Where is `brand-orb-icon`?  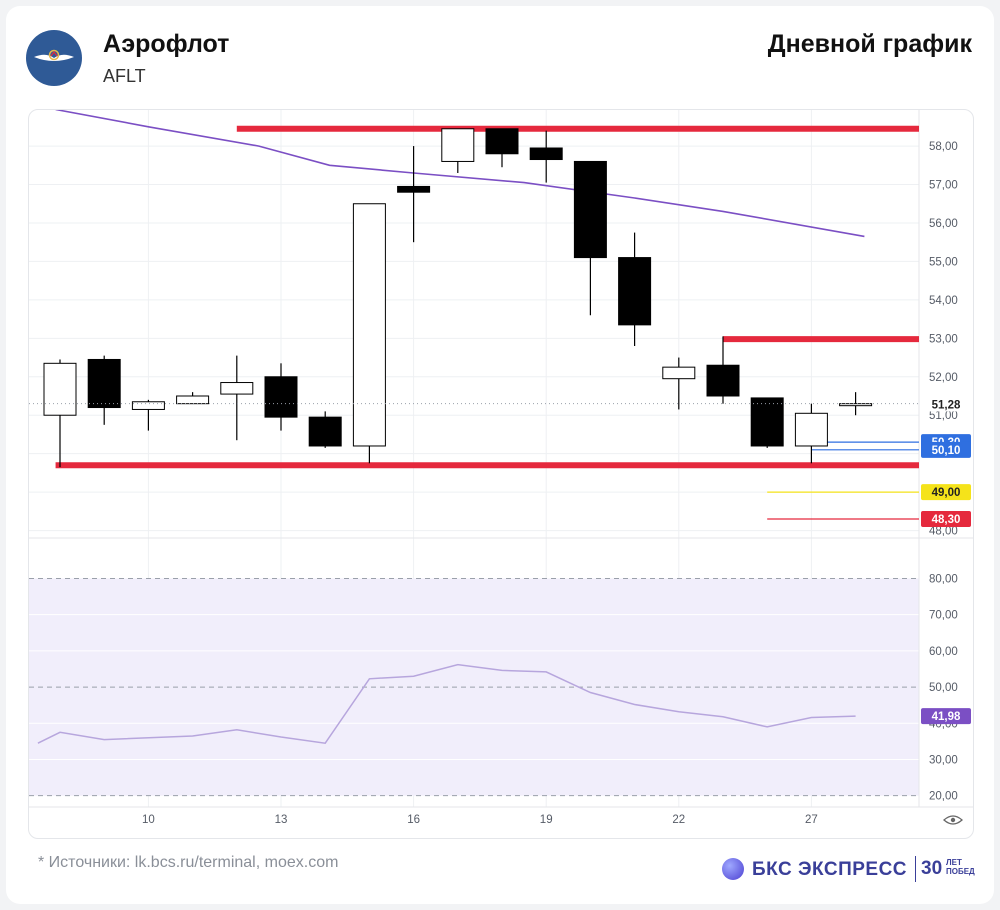
brand-orb-icon is located at coordinates (733, 869).